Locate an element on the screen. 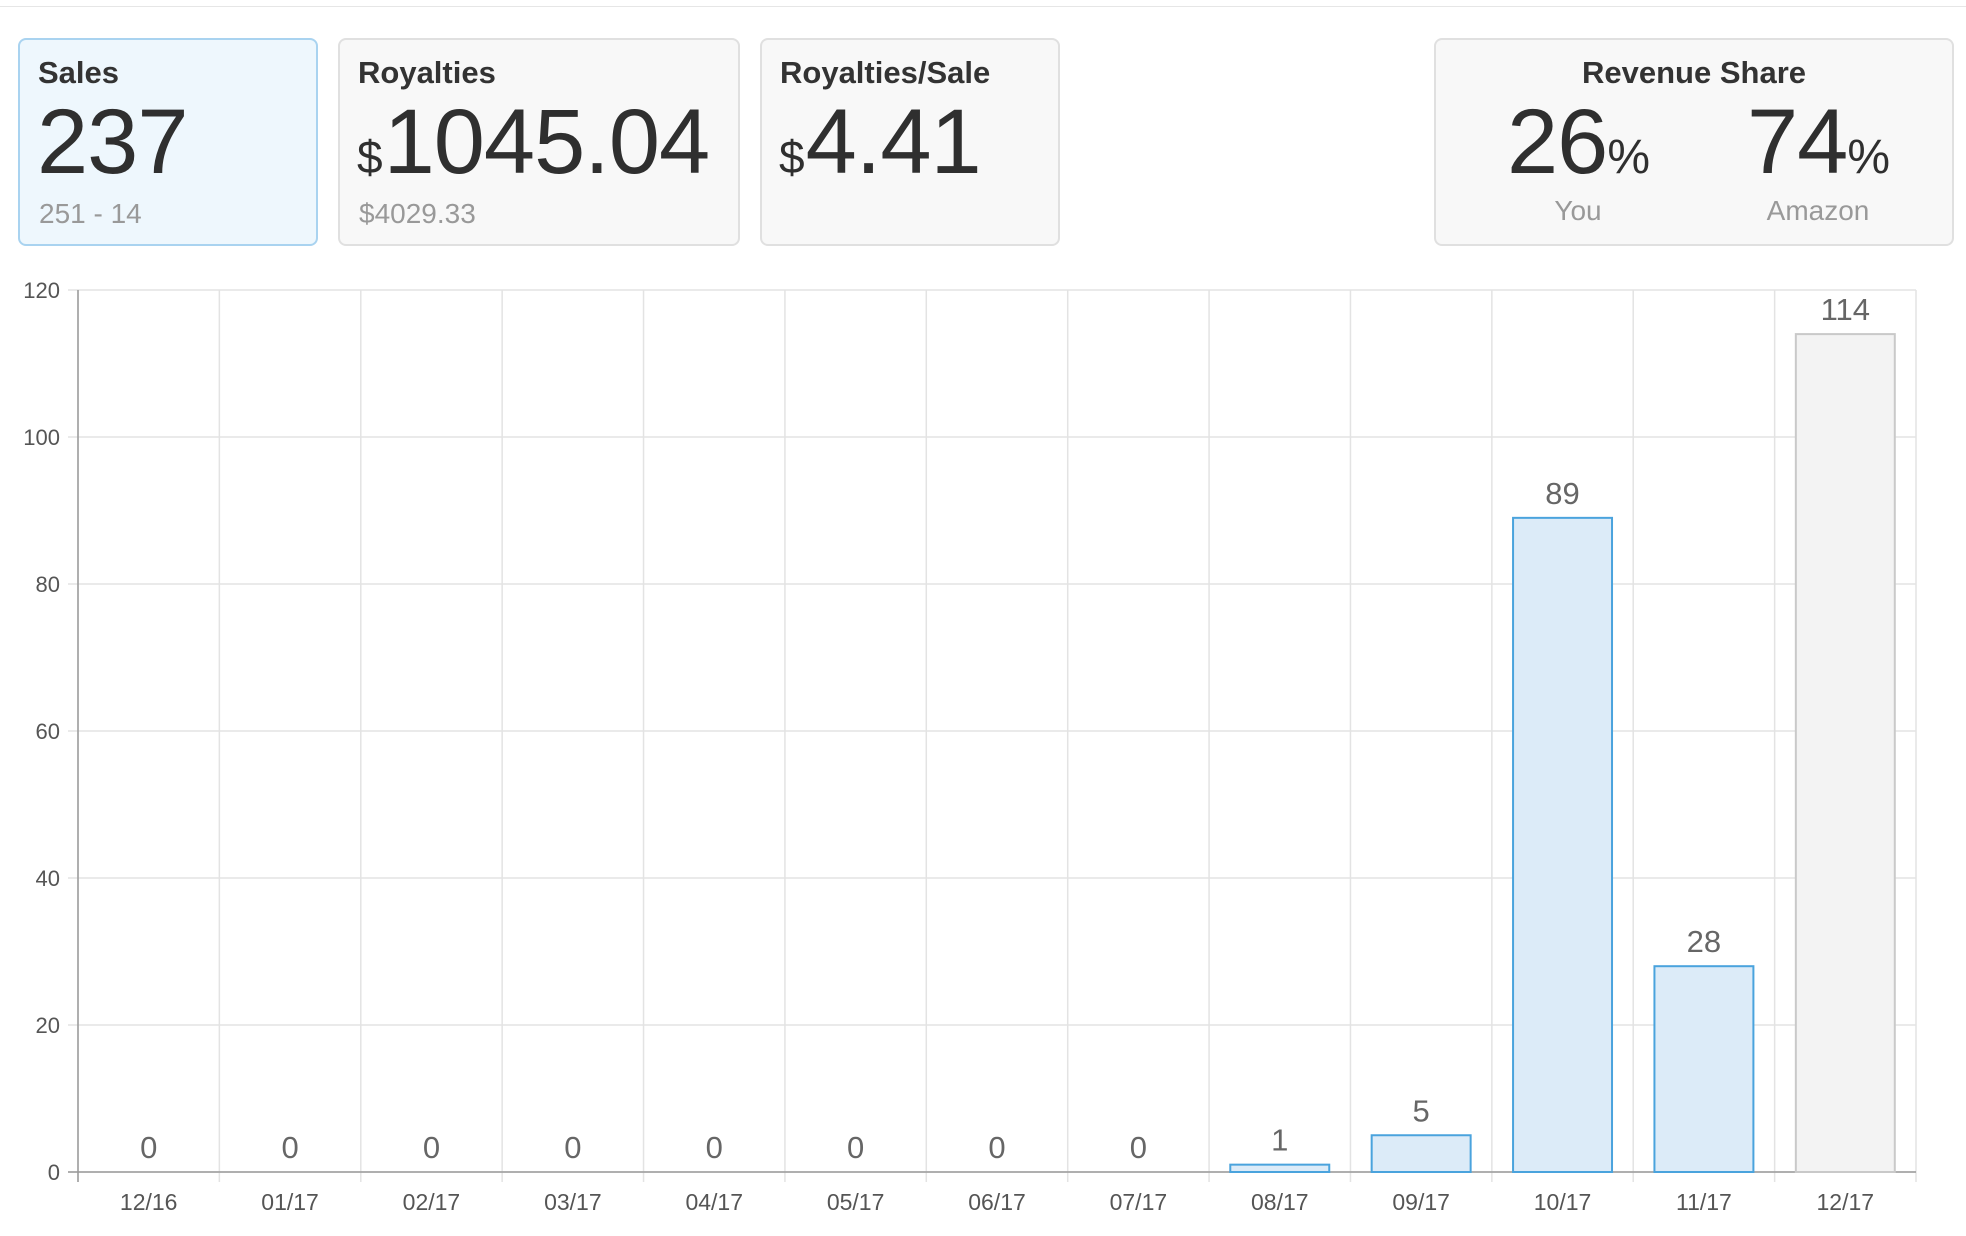 This screenshot has height=1236, width=1966. y-tick-label: 120 is located at coordinates (41, 290).